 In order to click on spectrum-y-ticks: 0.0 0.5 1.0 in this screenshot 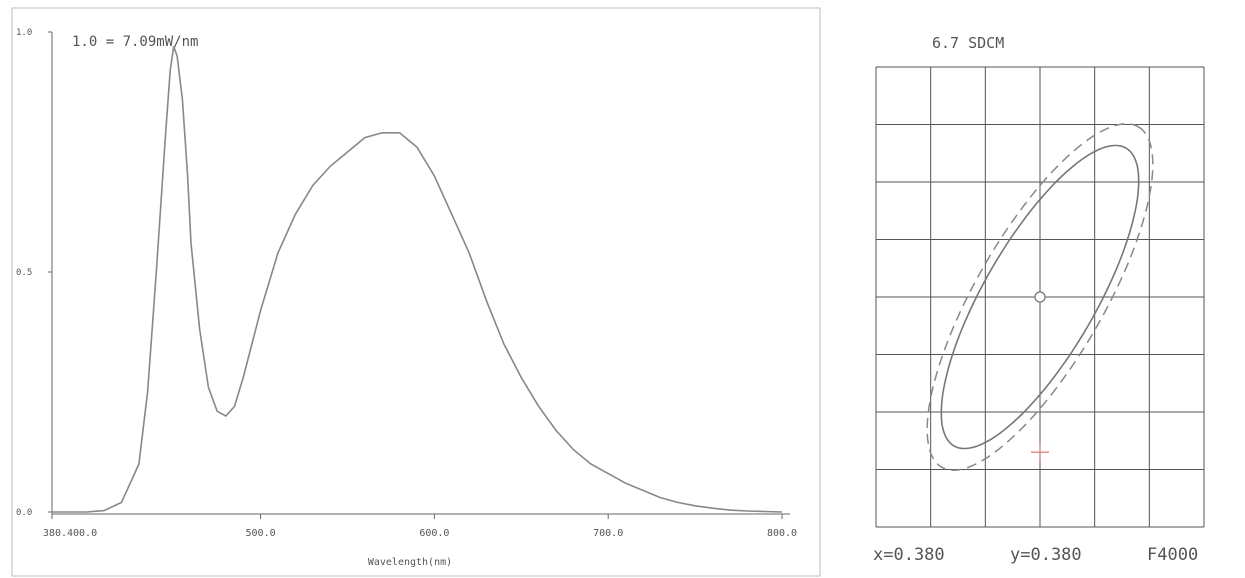, I will do `click(34, 273)`.